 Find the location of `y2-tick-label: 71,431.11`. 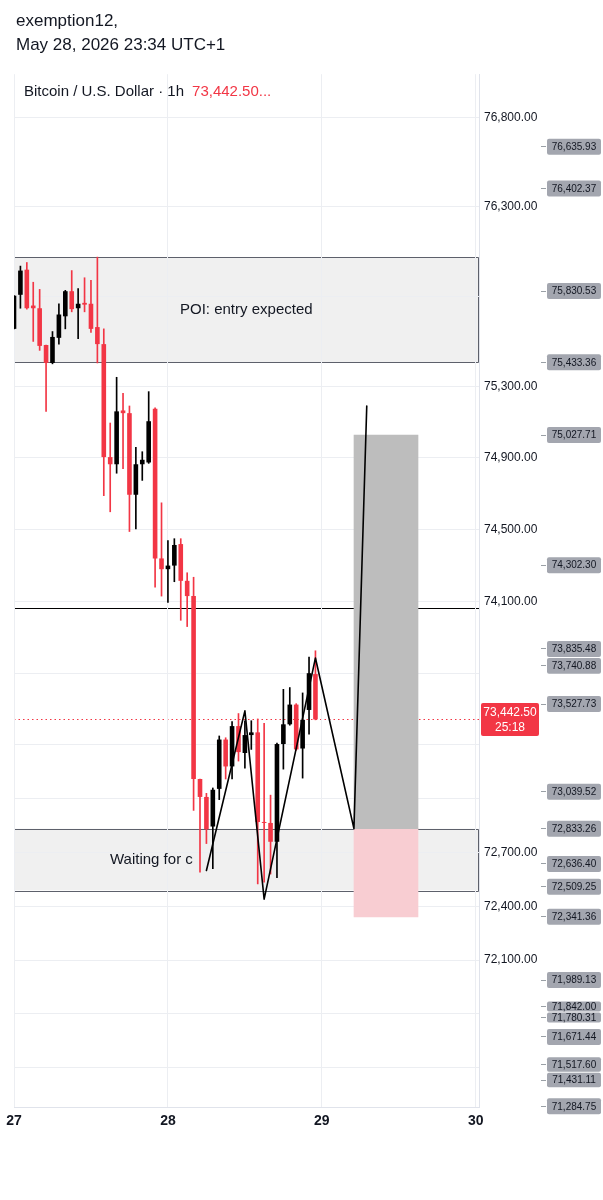

y2-tick-label: 71,431.11 is located at coordinates (574, 1080).